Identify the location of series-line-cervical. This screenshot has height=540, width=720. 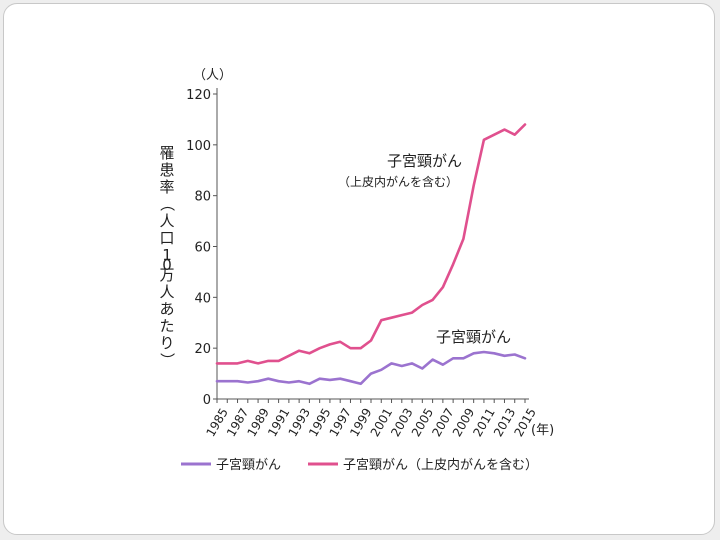
(371, 368).